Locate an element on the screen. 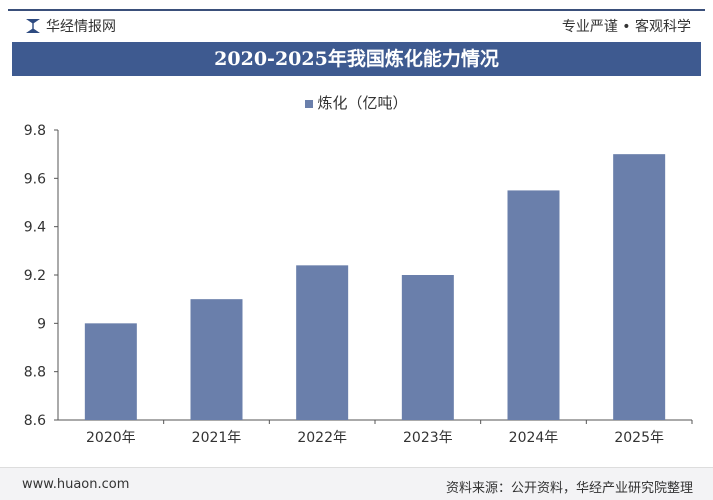 Image resolution: width=713 pixels, height=500 pixels. slogan: 专业严谨 • 客观科学 is located at coordinates (626, 27).